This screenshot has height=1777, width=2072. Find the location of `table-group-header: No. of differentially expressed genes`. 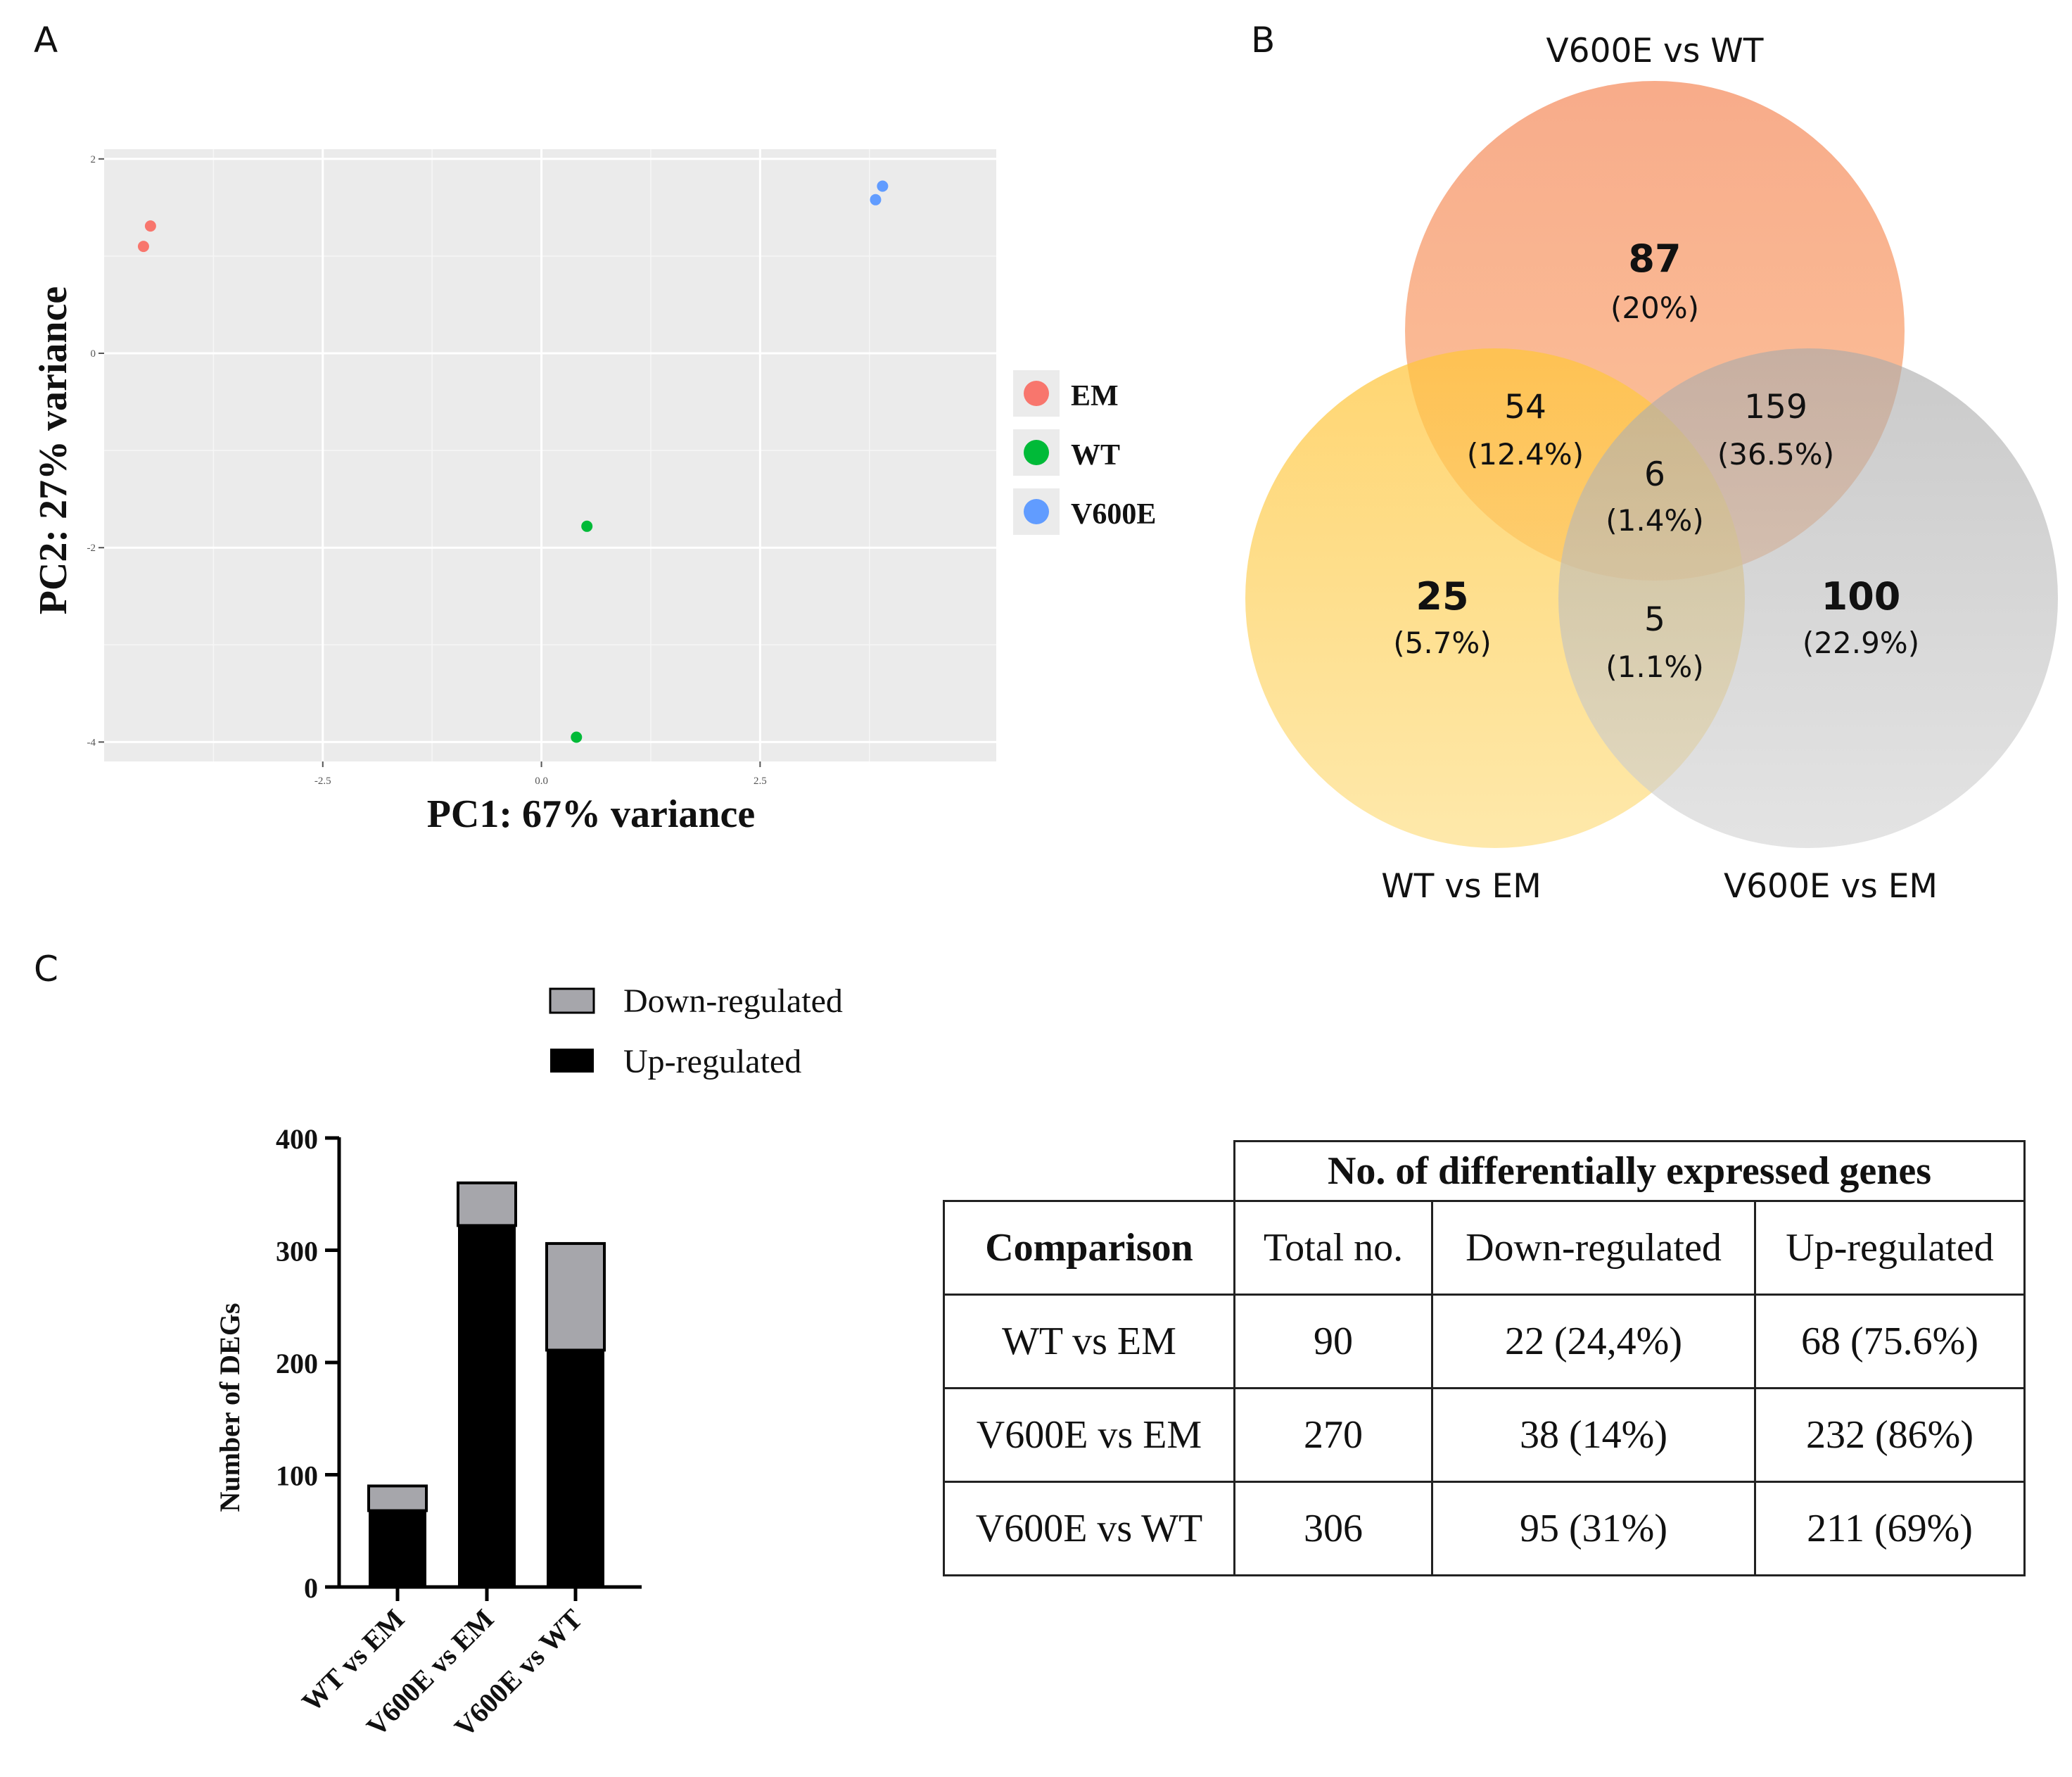

table-group-header: No. of differentially expressed genes is located at coordinates (1629, 1171).